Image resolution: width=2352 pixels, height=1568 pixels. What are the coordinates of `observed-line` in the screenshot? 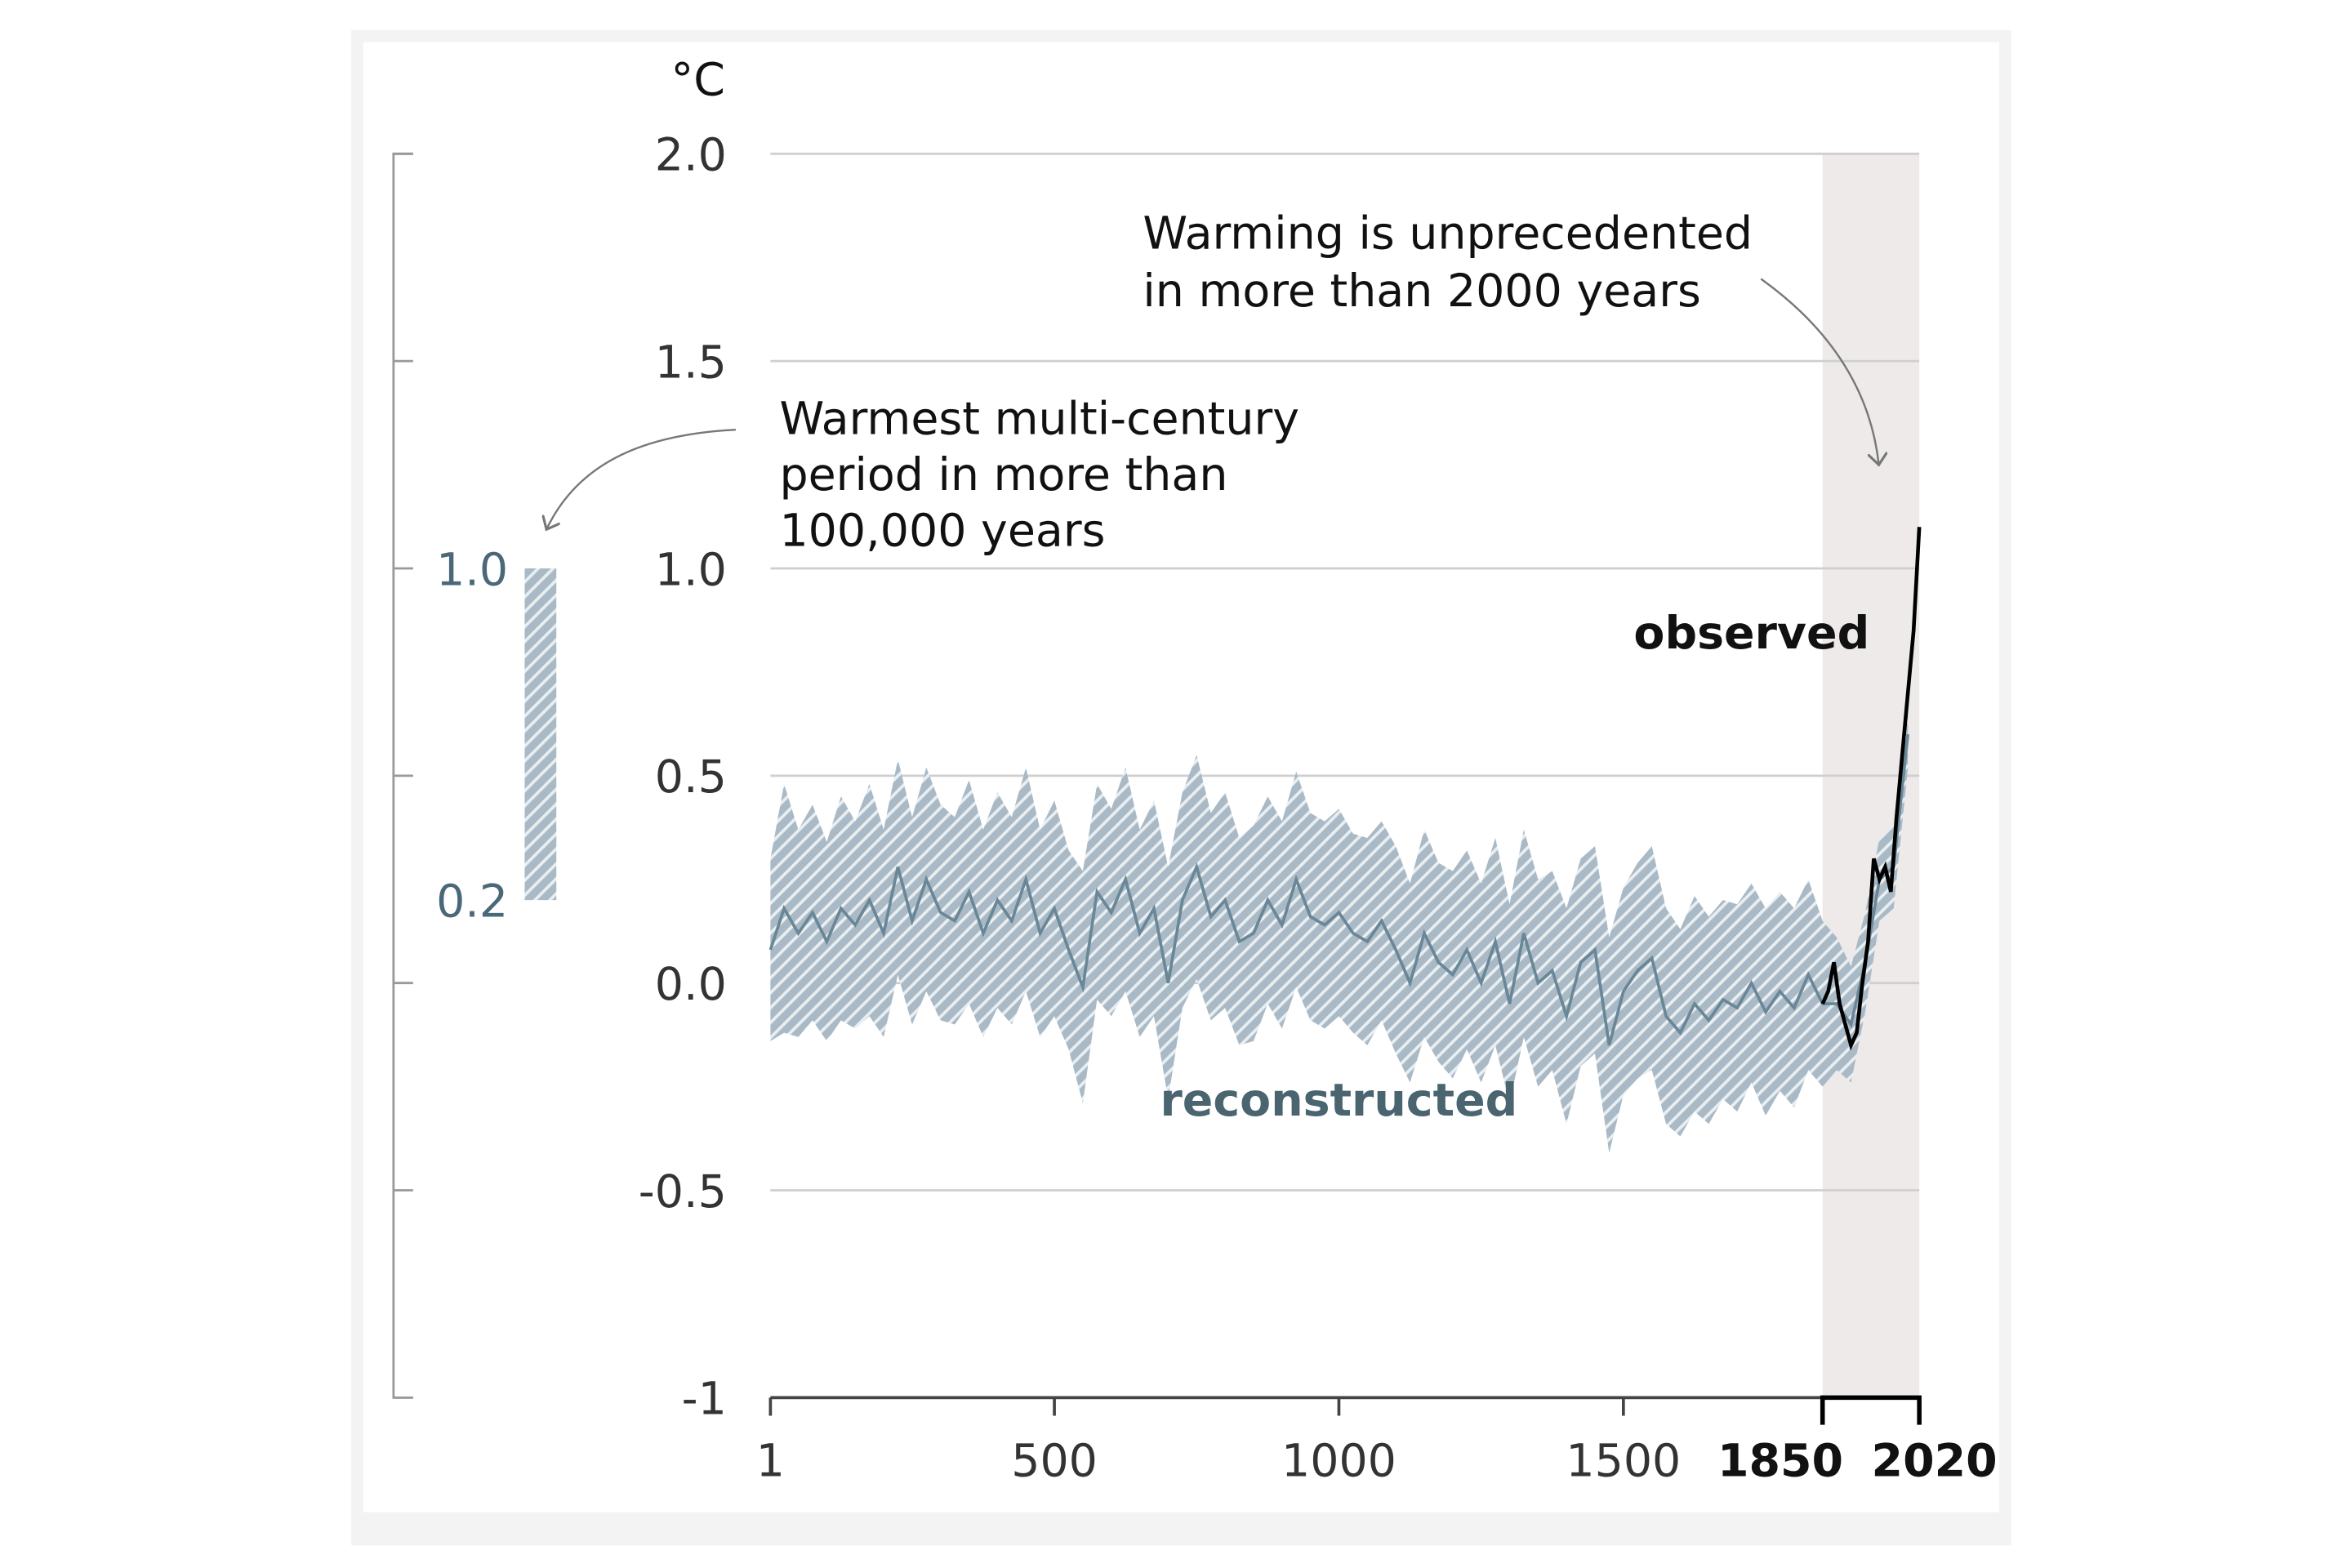 It's located at (1871, 789).